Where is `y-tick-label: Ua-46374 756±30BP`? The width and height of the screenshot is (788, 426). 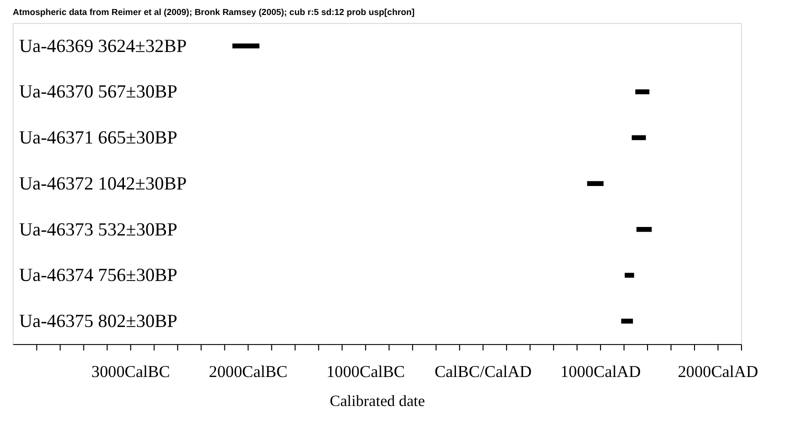
y-tick-label: Ua-46374 756±30BP is located at coordinates (98, 275).